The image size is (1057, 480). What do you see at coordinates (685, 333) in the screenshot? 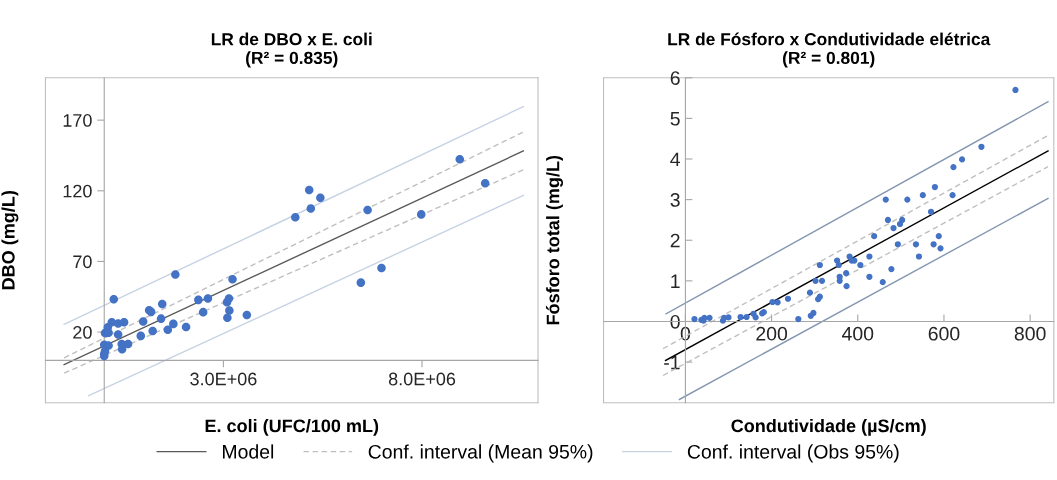
I see `x-tick-label: 0` at bounding box center [685, 333].